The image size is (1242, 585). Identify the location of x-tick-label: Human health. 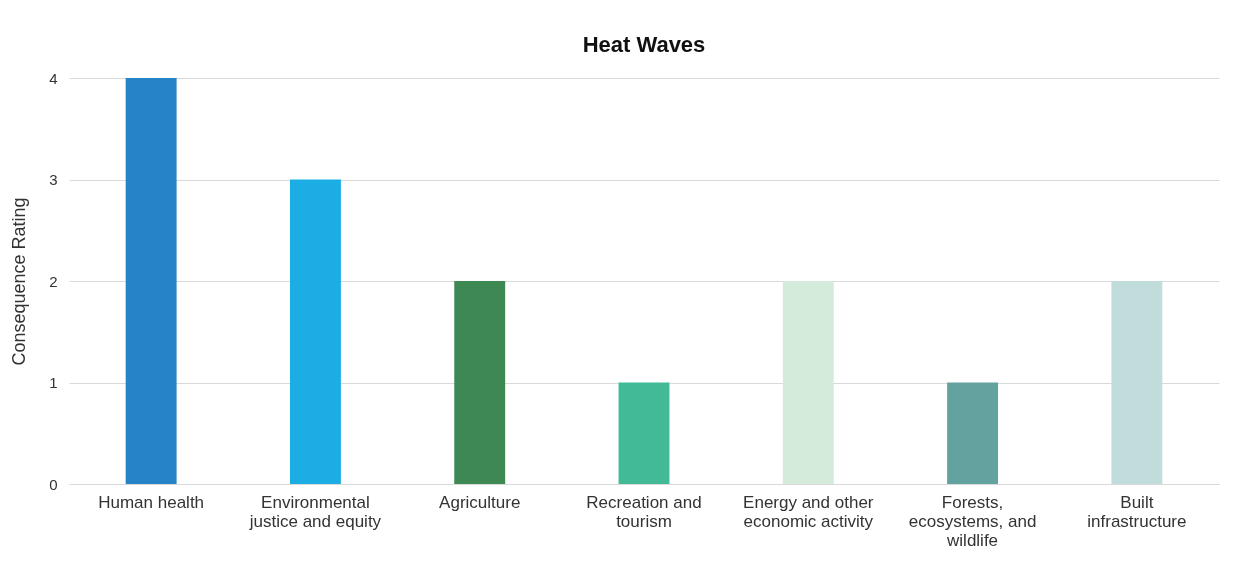
(151, 502).